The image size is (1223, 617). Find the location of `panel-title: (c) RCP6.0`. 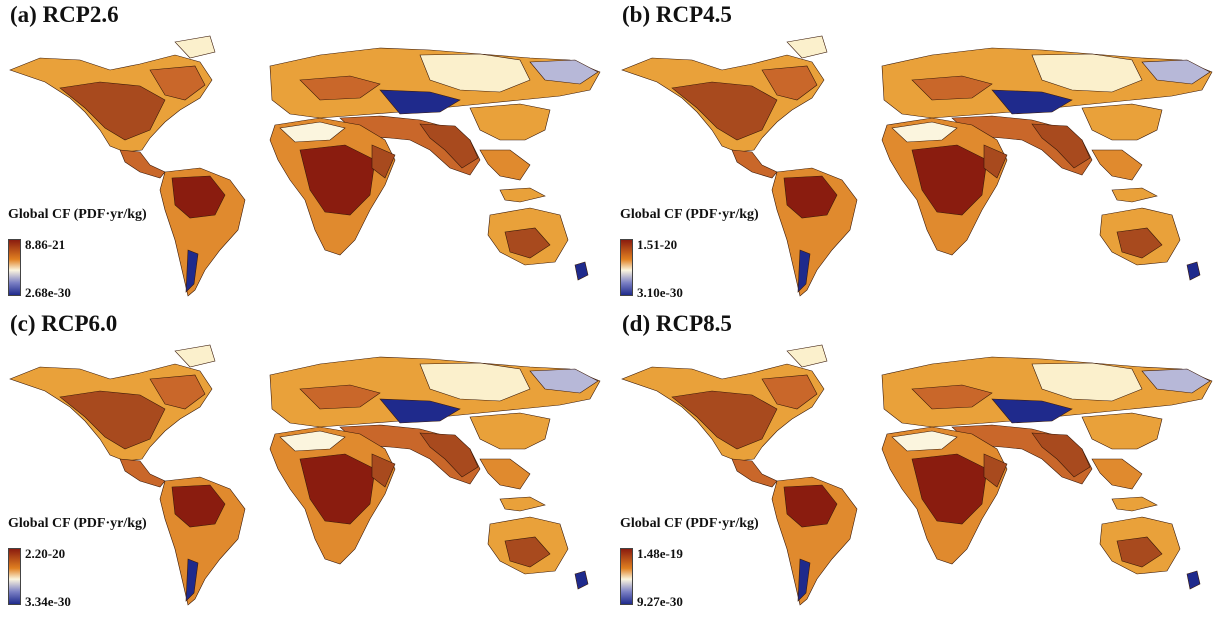

panel-title: (c) RCP6.0 is located at coordinates (64, 323).